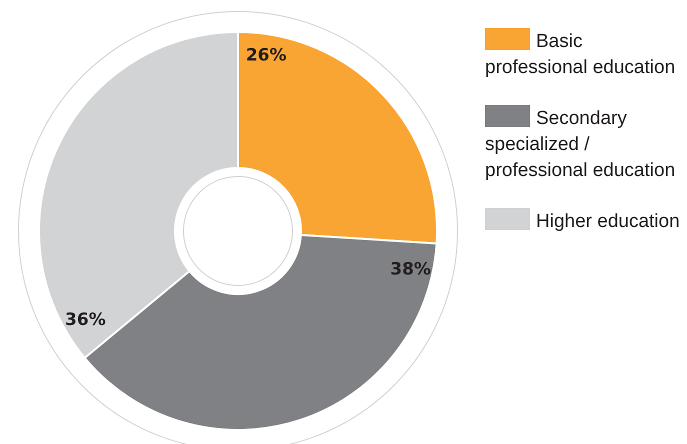 The width and height of the screenshot is (687, 444). What do you see at coordinates (608, 221) in the screenshot?
I see `legend-label: Higher education` at bounding box center [608, 221].